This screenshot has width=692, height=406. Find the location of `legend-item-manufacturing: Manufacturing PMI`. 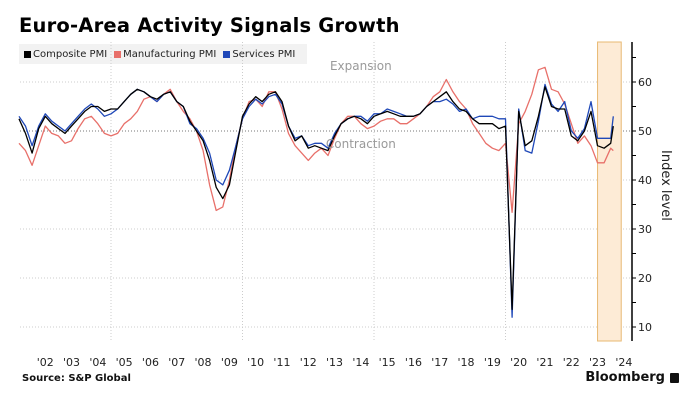

legend-item-manufacturing: Manufacturing PMI is located at coordinates (165, 54).